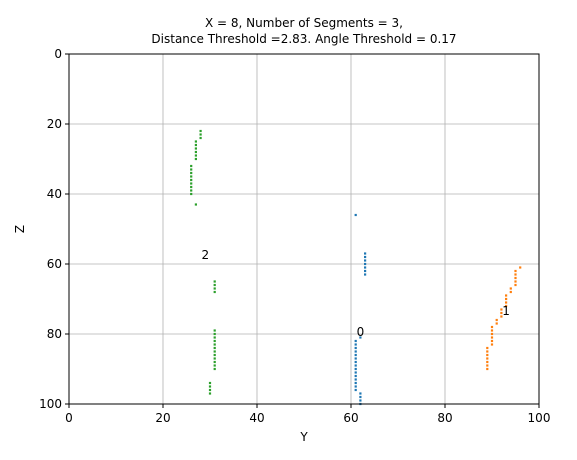 This screenshot has height=460, width=577. I want to click on y-tick-label: 0, so click(58, 54).